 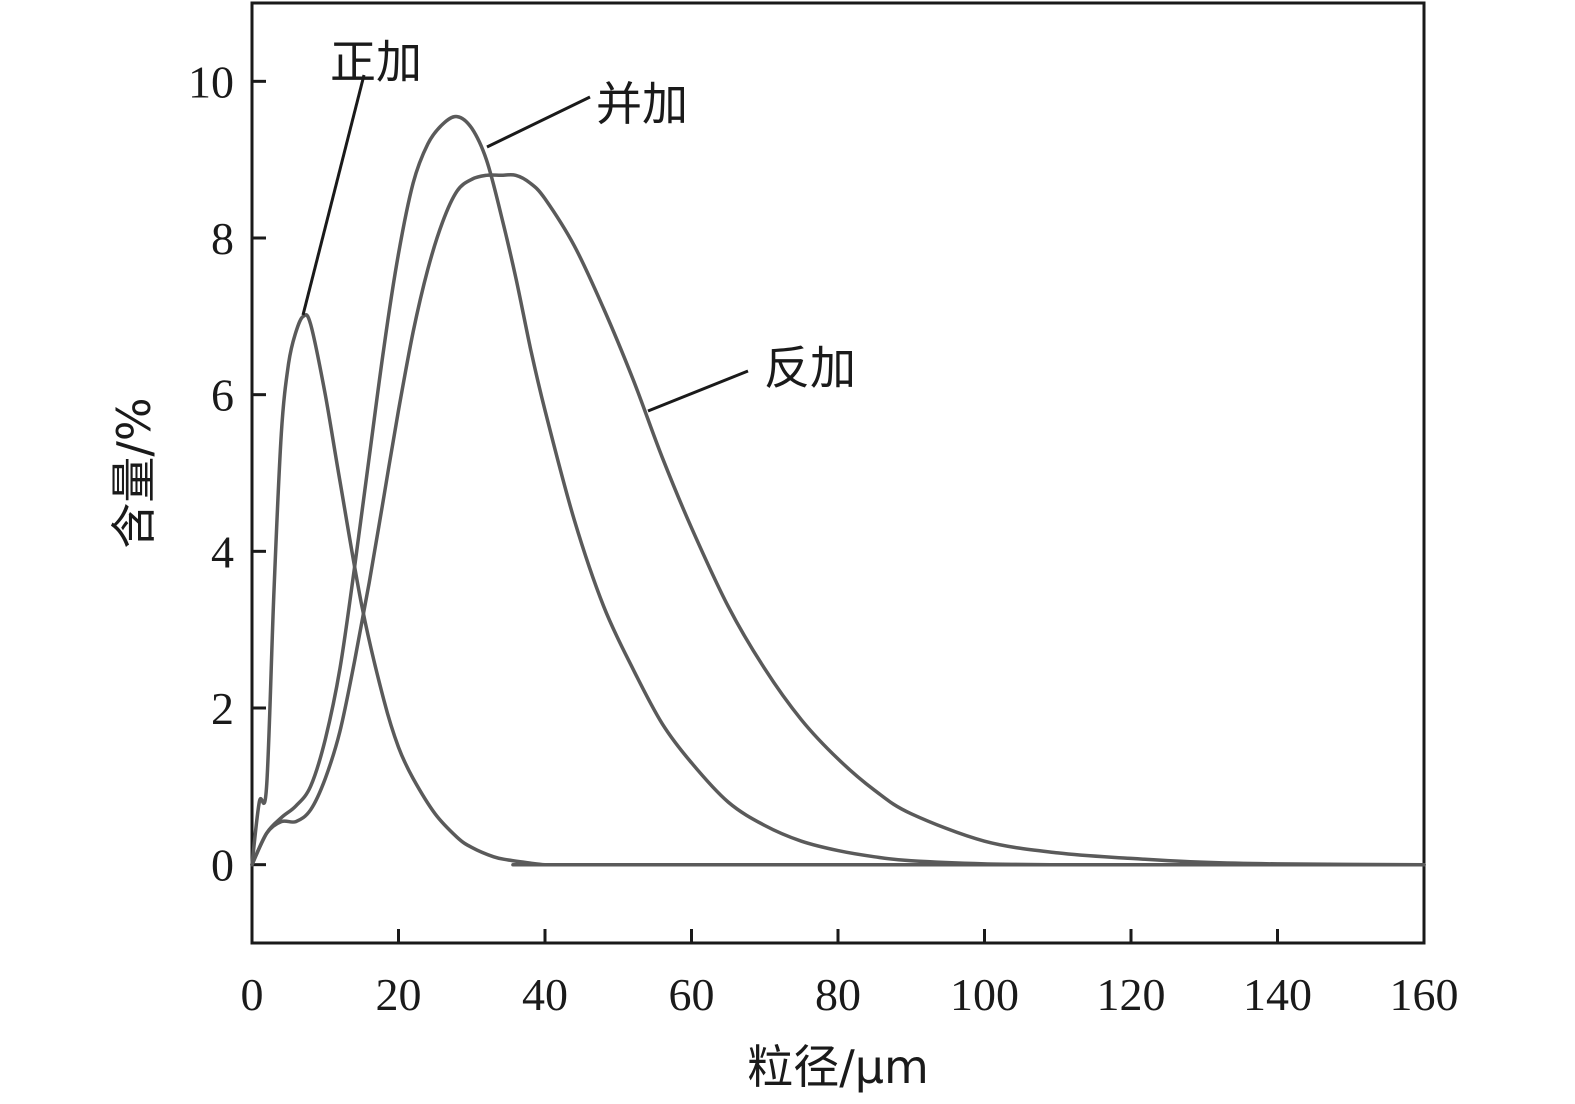 I want to click on x-tick-label: 120, so click(x=1131, y=994).